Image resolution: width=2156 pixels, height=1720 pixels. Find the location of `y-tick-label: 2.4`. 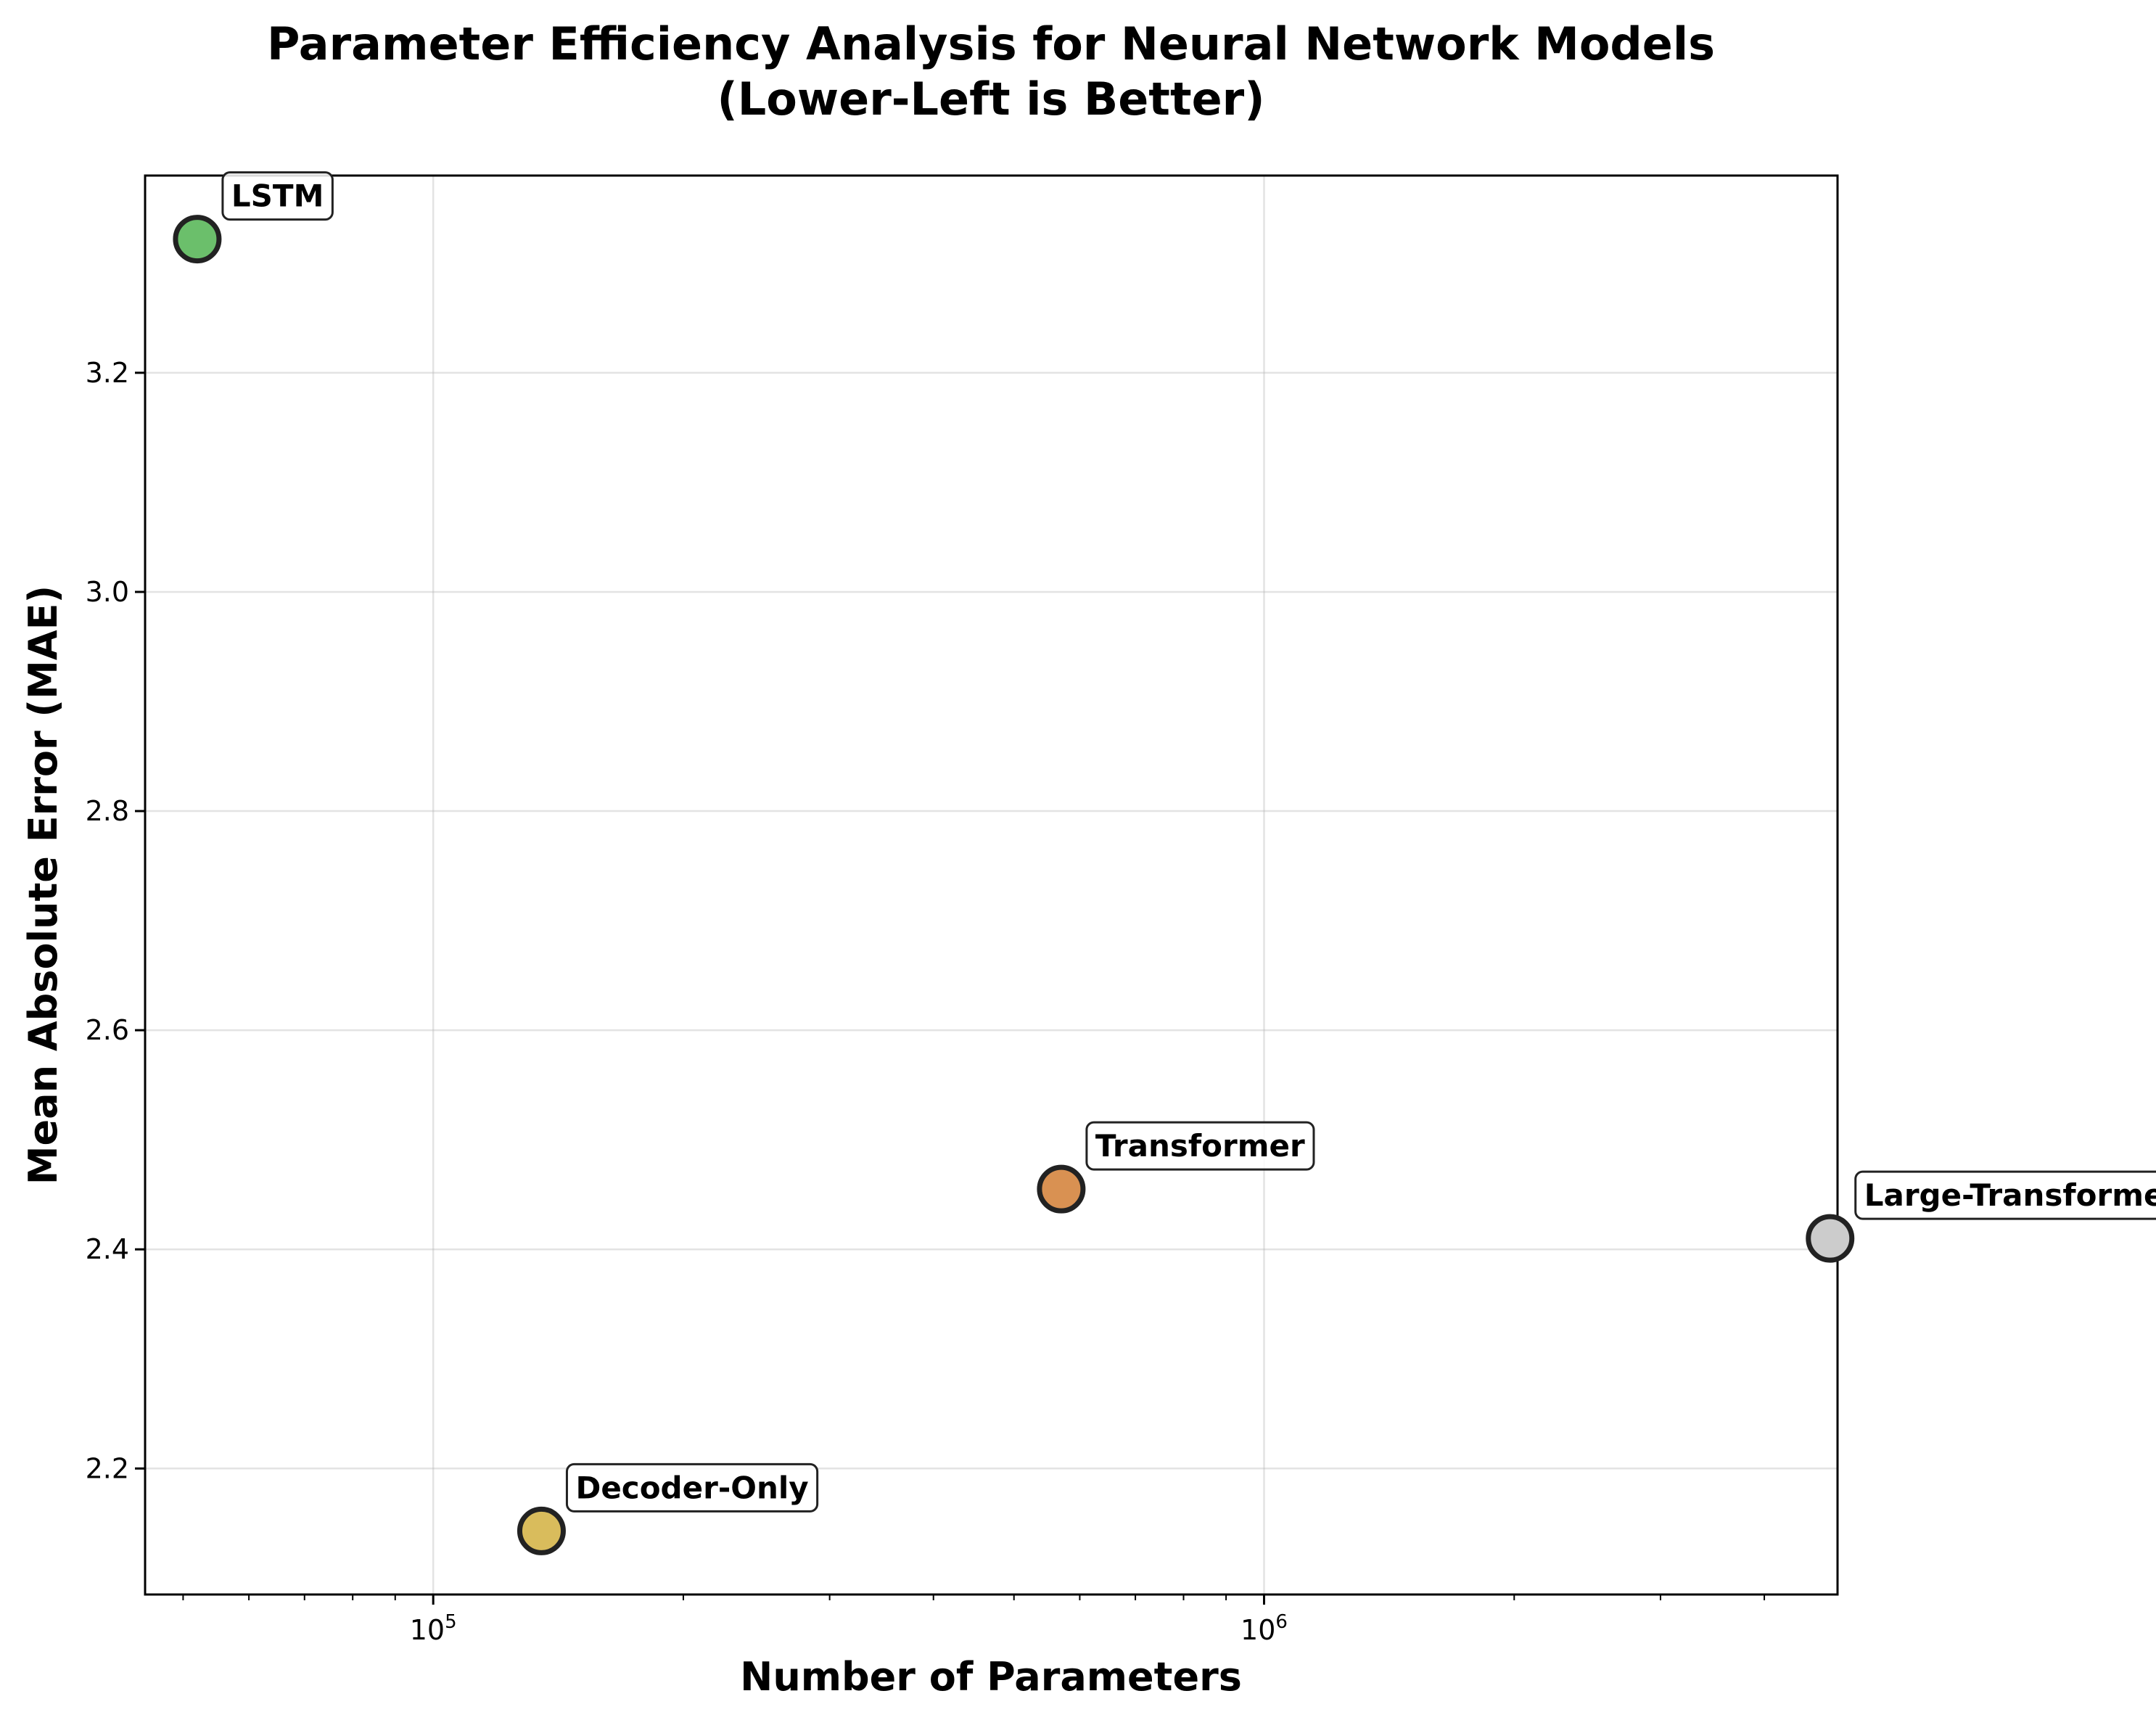

y-tick-label: 2.4 is located at coordinates (107, 1249).